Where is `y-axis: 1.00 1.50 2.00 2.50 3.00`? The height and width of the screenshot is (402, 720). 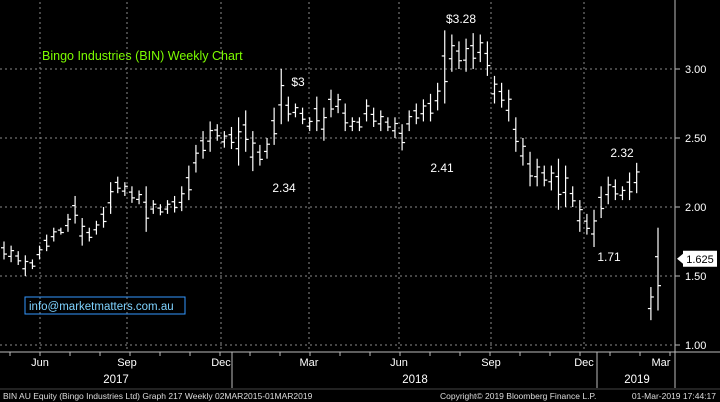
y-axis: 1.00 1.50 2.00 2.50 3.00 is located at coordinates (690, 208).